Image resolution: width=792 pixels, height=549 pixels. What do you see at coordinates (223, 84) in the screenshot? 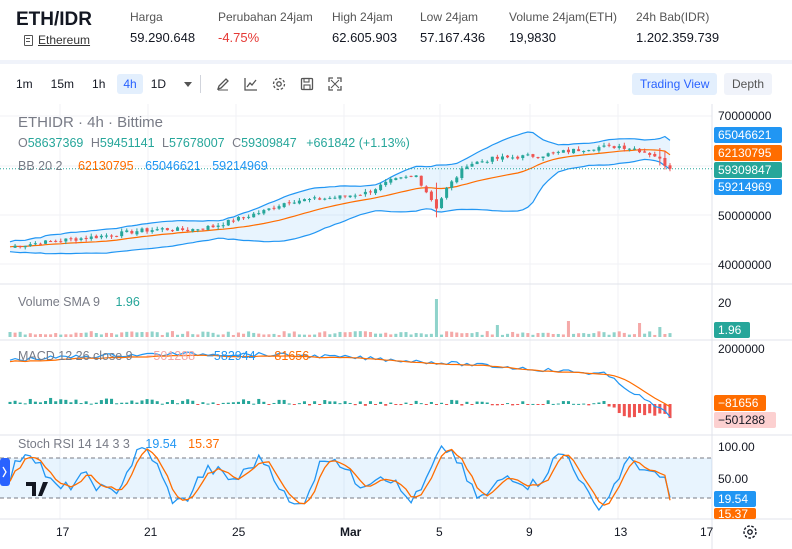
I see `pencil-icon` at bounding box center [223, 84].